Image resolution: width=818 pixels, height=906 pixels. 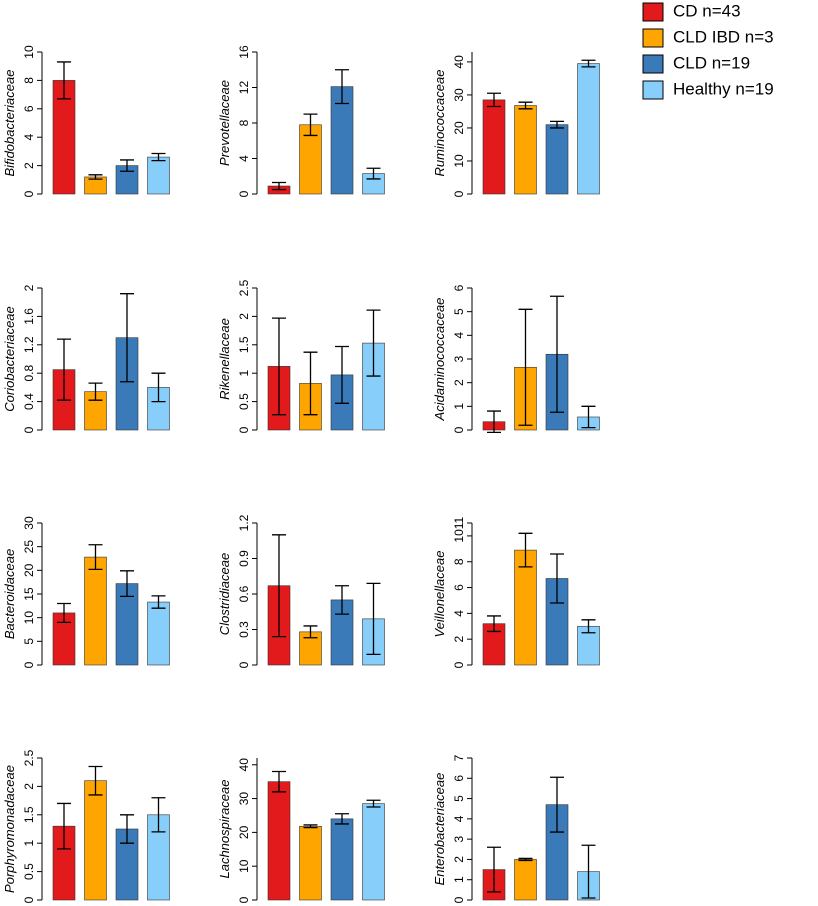 I want to click on y-axis-label: Rikenellaceae, so click(x=224, y=359).